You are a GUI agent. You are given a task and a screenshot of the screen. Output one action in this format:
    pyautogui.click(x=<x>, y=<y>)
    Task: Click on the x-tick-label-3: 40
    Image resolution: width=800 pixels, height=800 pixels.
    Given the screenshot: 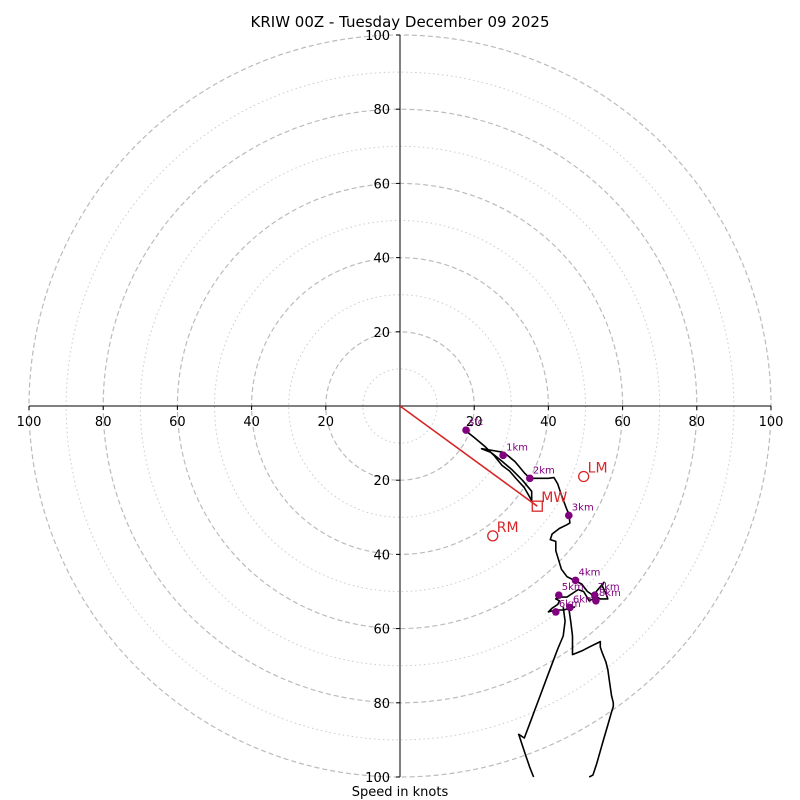 What is the action you would take?
    pyautogui.click(x=251, y=422)
    